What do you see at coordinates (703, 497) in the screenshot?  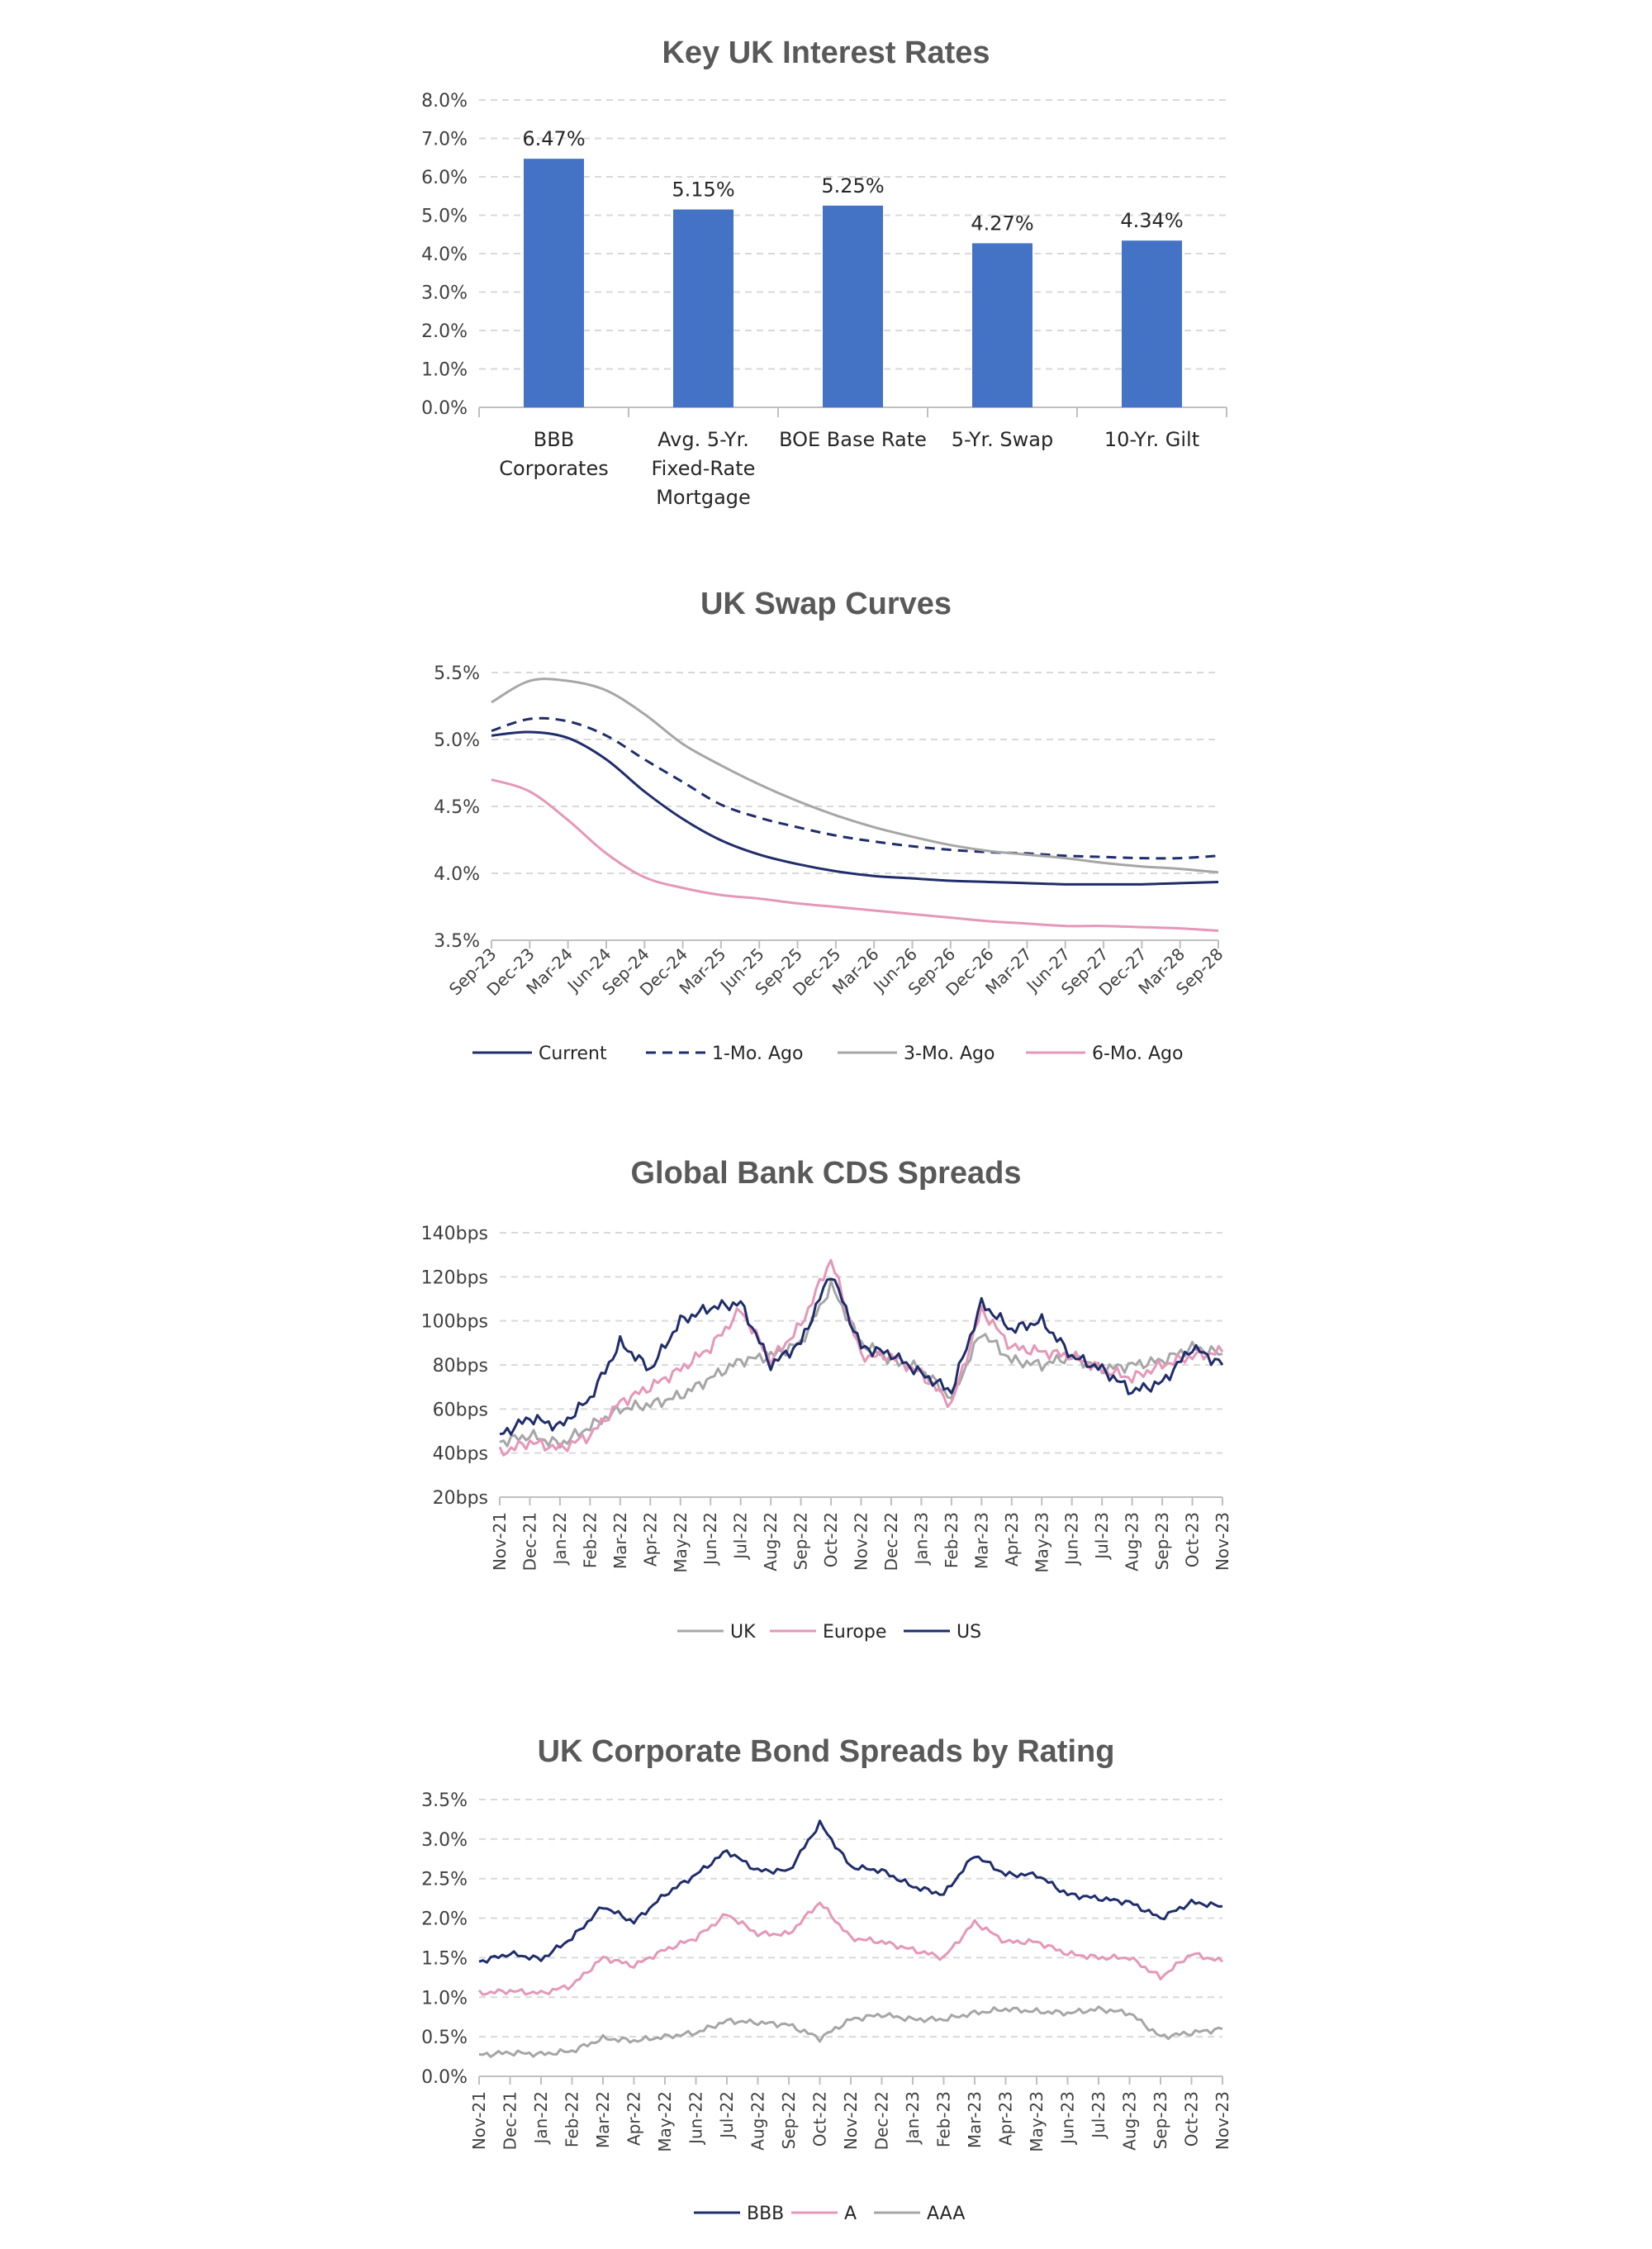 I see `category-label: Mortgage` at bounding box center [703, 497].